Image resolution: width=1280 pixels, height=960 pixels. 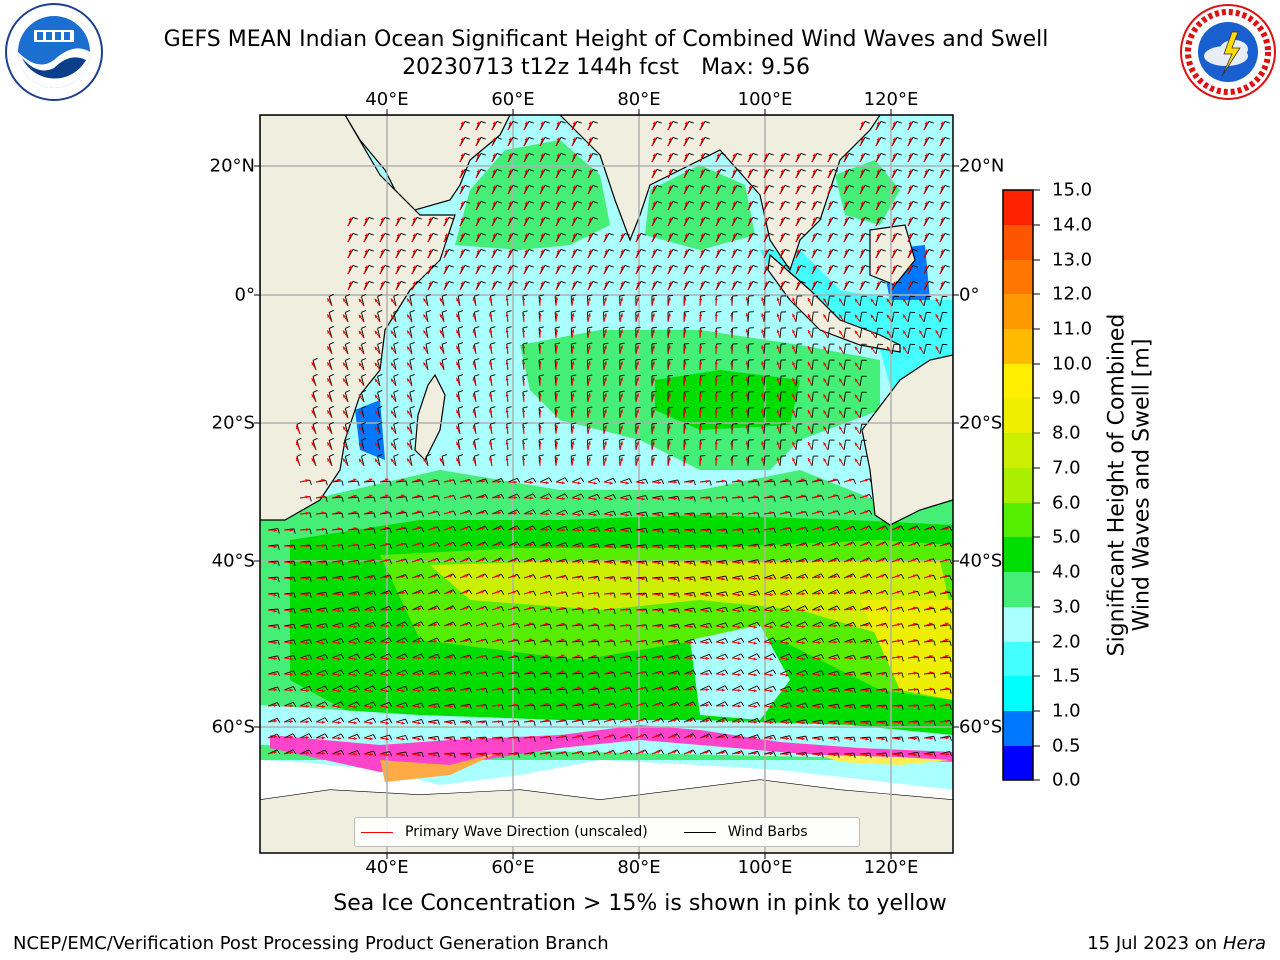 I want to click on sea-ice-yellow, so click(x=885, y=760).